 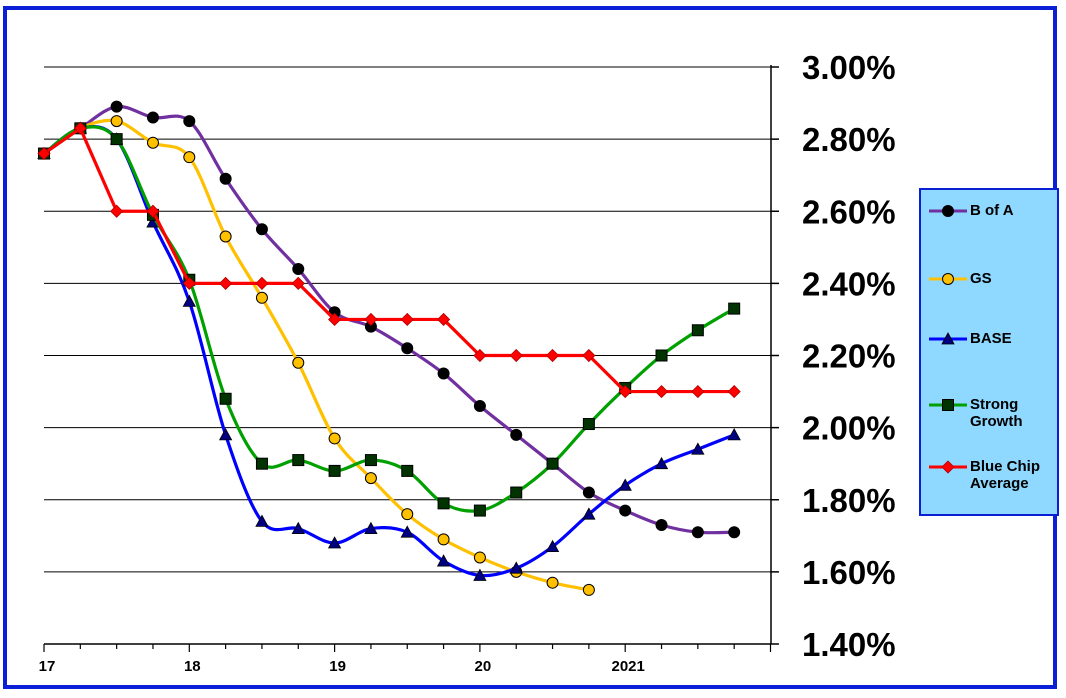 What do you see at coordinates (47, 666) in the screenshot?
I see `x-tick-label: 17` at bounding box center [47, 666].